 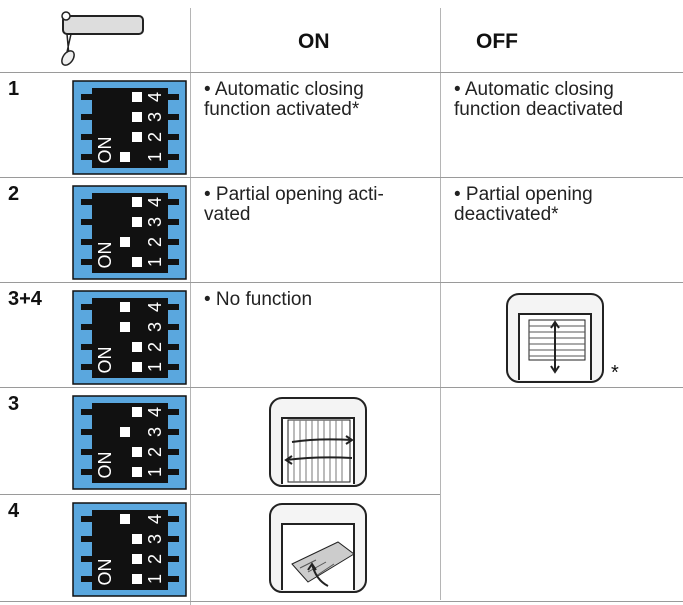 What do you see at coordinates (497, 41) in the screenshot?
I see `header-off: OFF` at bounding box center [497, 41].